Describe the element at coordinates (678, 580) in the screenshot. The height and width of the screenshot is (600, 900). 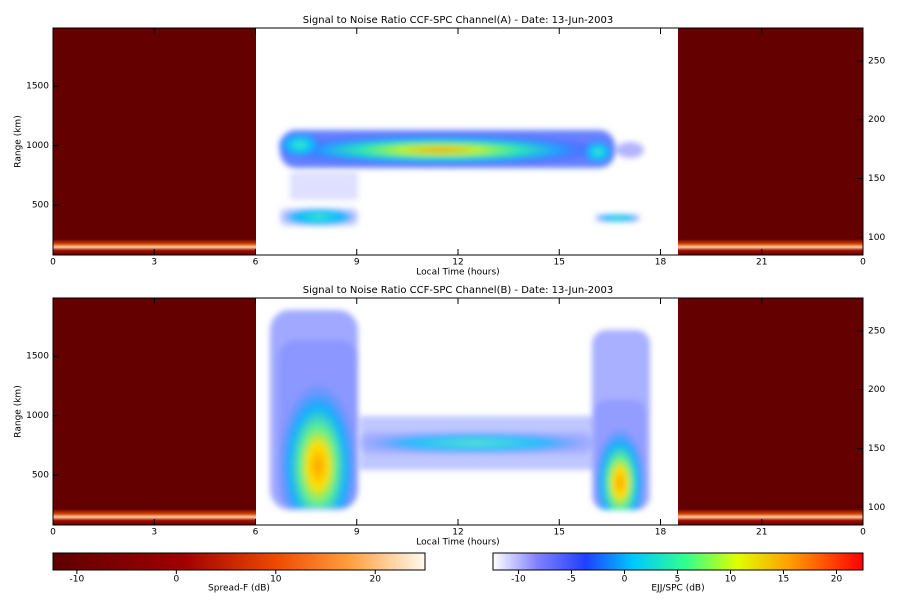
I see `colorbar-tick-label: 5` at that location.